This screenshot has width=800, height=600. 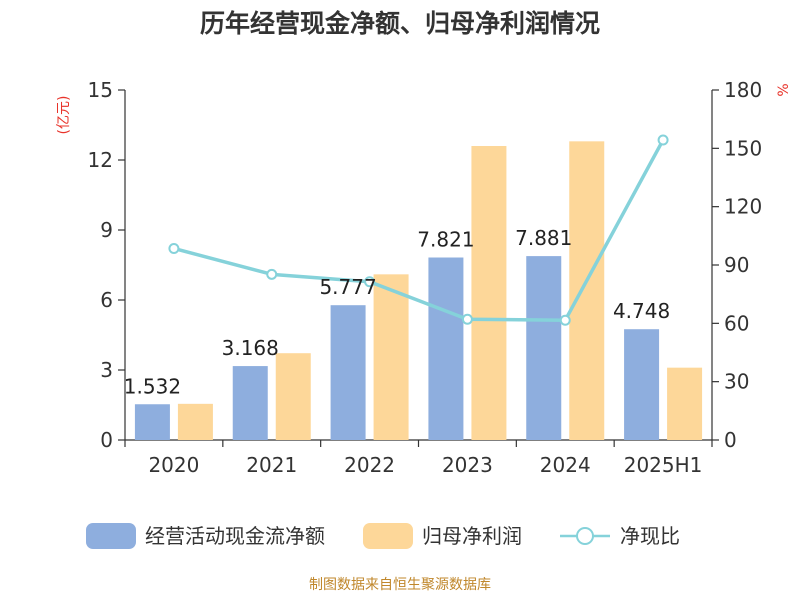 What do you see at coordinates (730, 440) in the screenshot?
I see `right-tick-label: 0` at bounding box center [730, 440].